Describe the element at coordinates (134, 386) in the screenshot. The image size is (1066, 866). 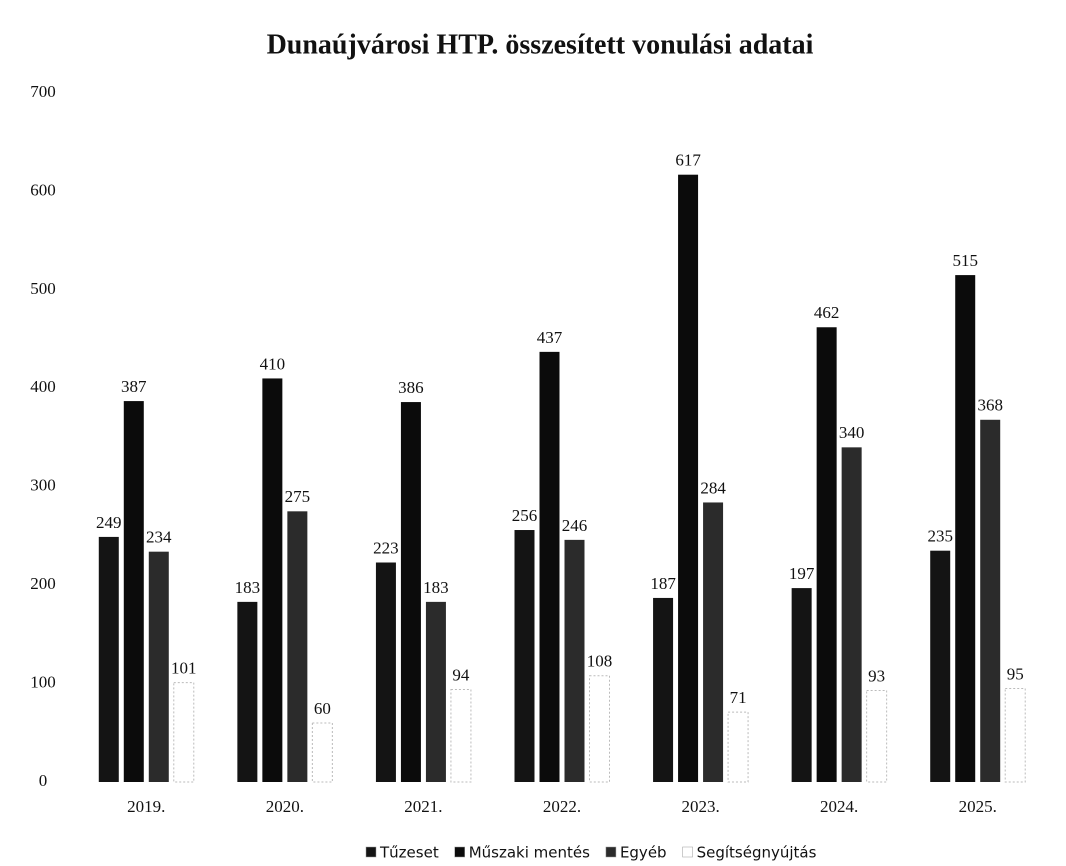
I see `data-label: 387` at that location.